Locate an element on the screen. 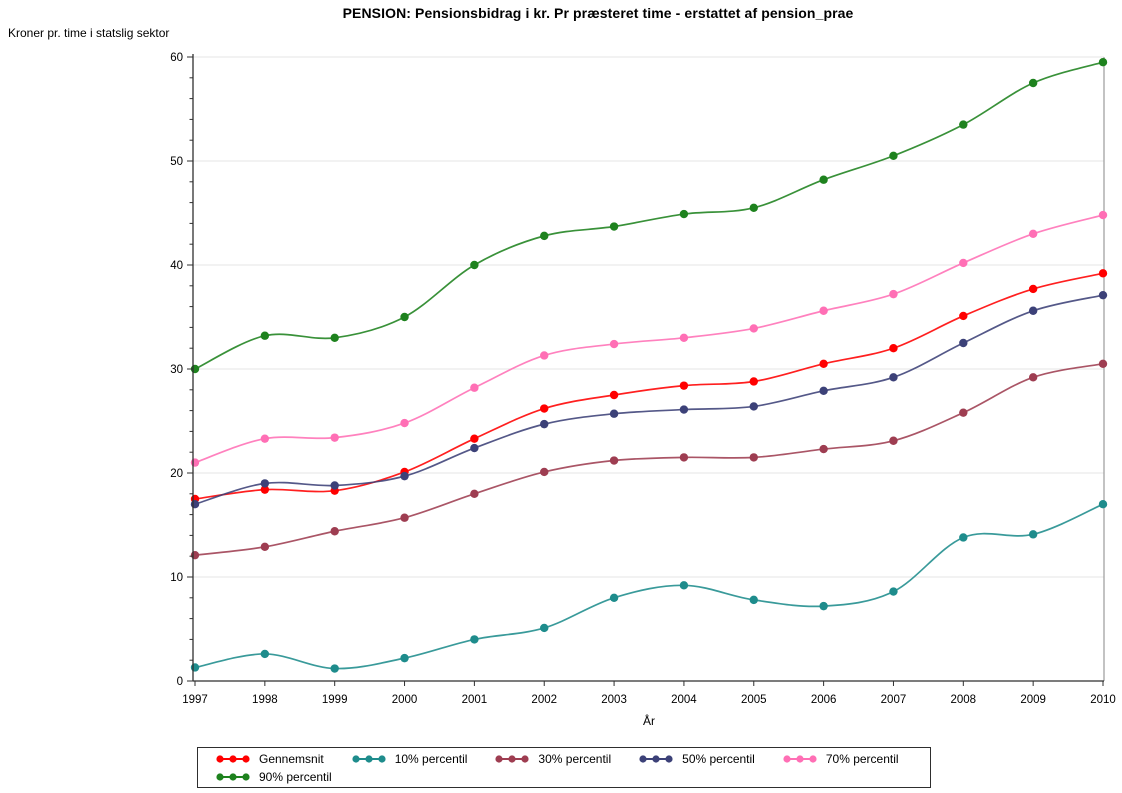 This screenshot has height=793, width=1122. y-tick-label: 40 is located at coordinates (176, 266).